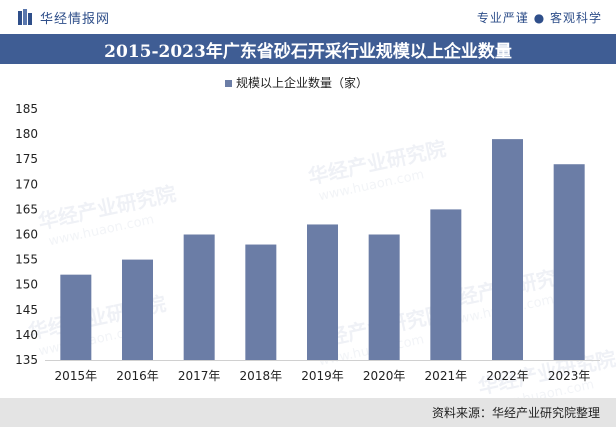 This screenshot has width=616, height=427. I want to click on x-tick-label: 2018年, so click(261, 376).